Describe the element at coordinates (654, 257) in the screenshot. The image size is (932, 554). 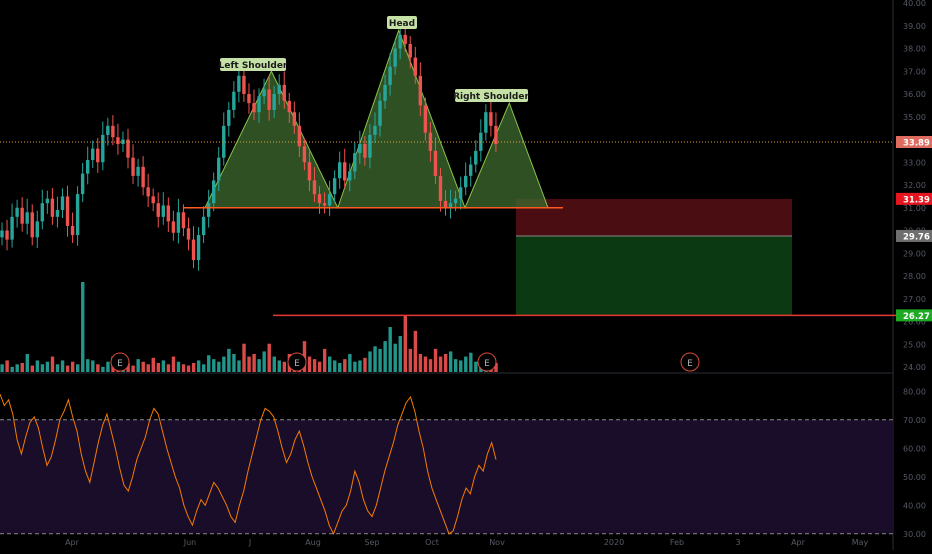
I see `position-zones` at that location.